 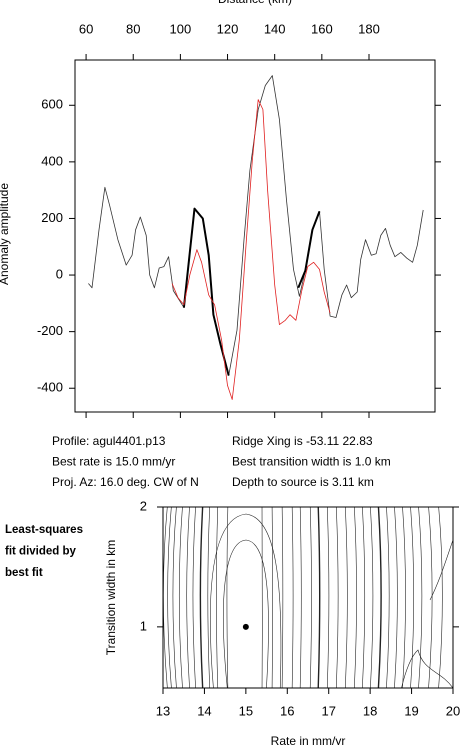 What do you see at coordinates (453, 710) in the screenshot?
I see `x-tick-label: 20` at bounding box center [453, 710].